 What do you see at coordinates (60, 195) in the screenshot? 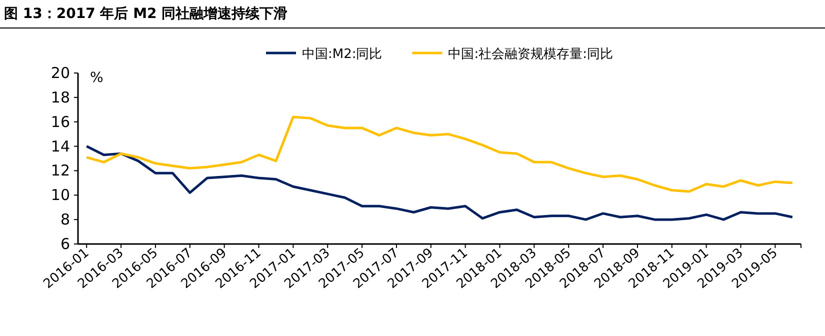
I see `y-tick-label: 10` at bounding box center [60, 195].